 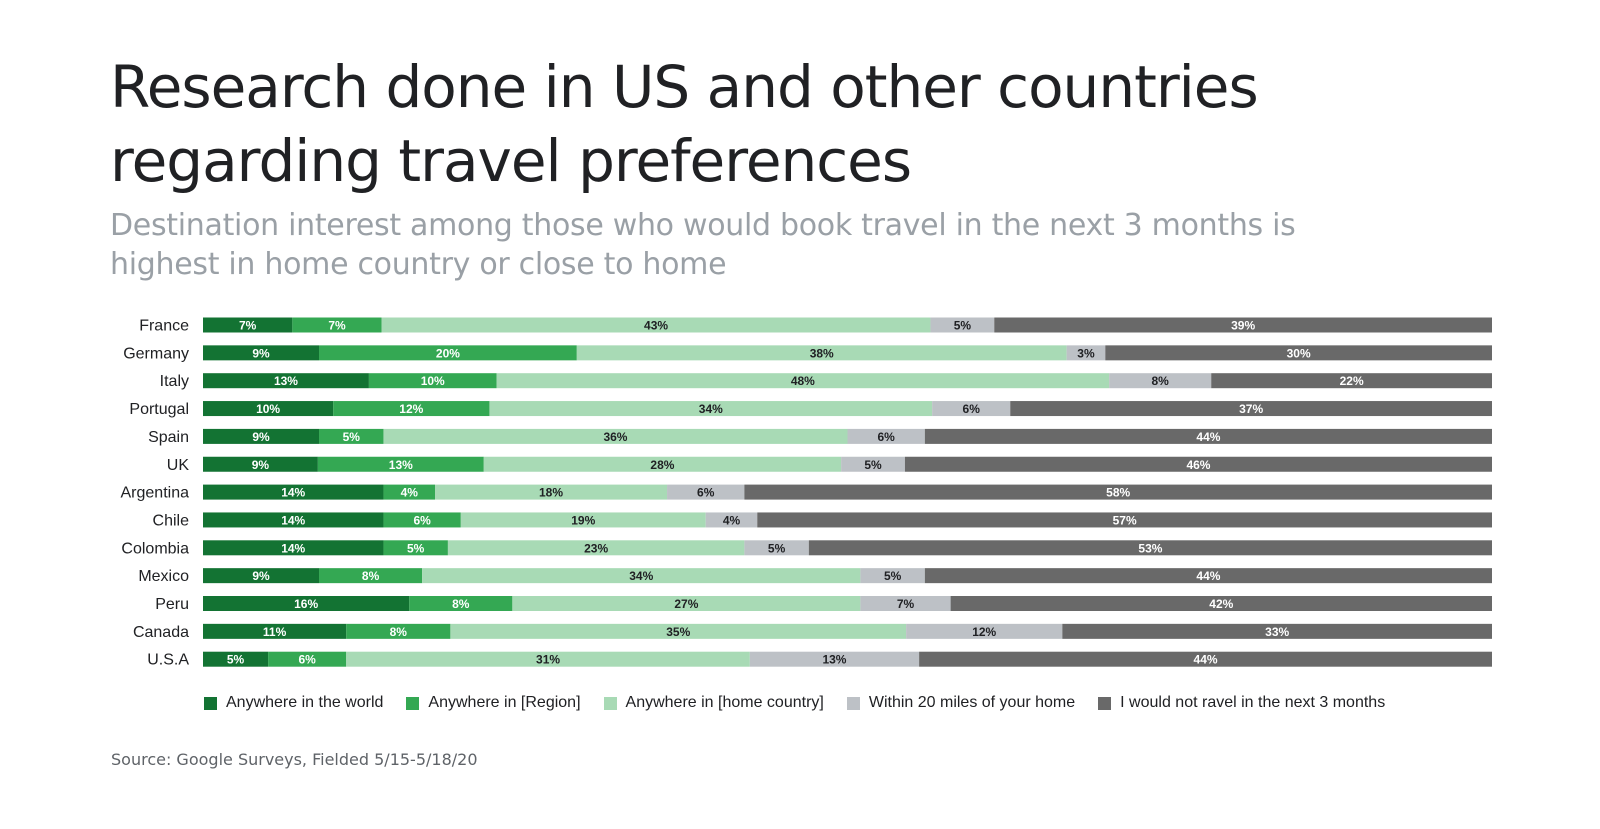 I want to click on category-label-italy: Italy, so click(x=174, y=381).